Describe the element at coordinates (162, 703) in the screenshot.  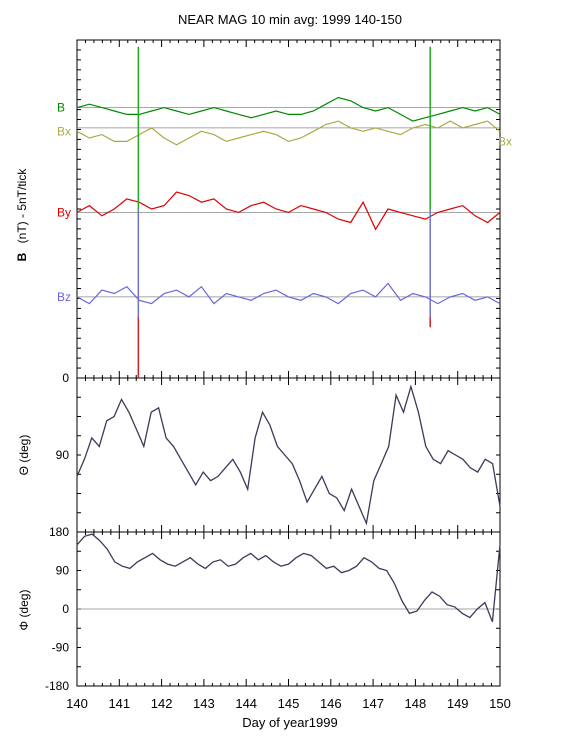
I see `x-tick-label: 142` at that location.